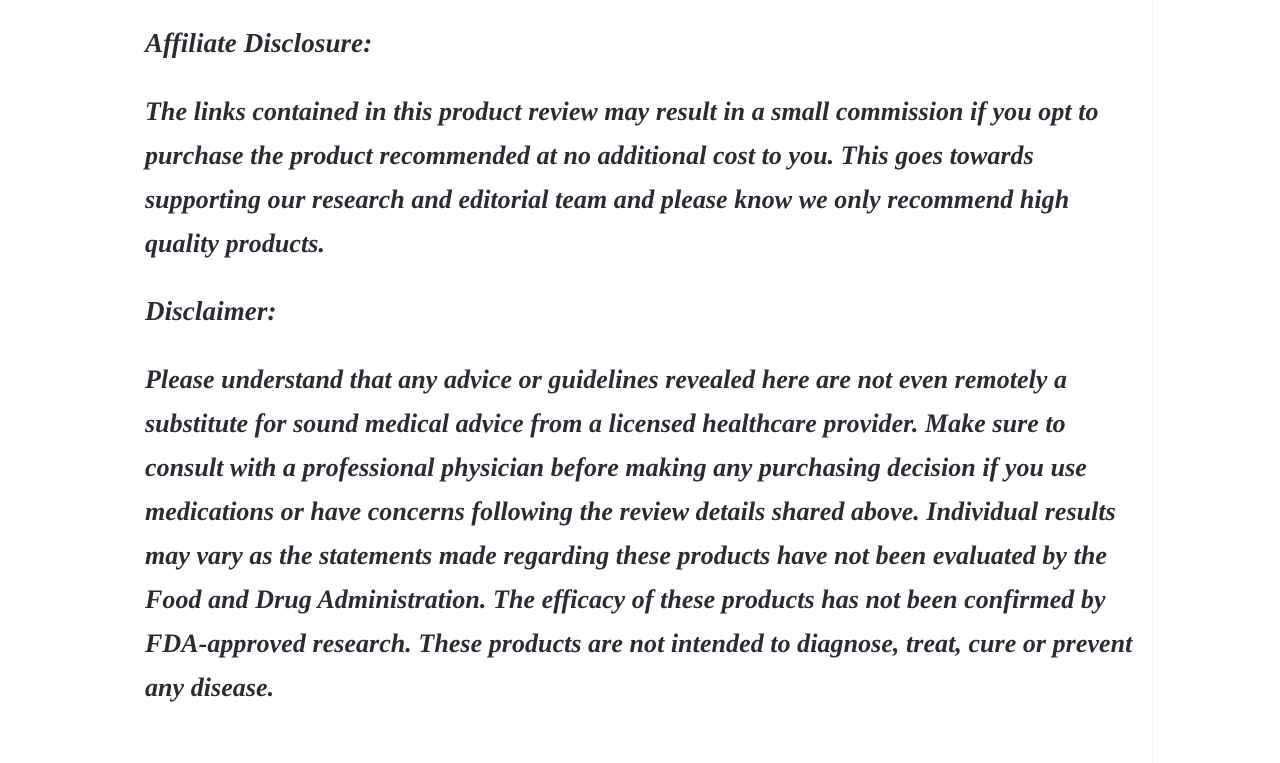  What do you see at coordinates (211, 311) in the screenshot?
I see `disclaimer-heading: Disclaimer:` at bounding box center [211, 311].